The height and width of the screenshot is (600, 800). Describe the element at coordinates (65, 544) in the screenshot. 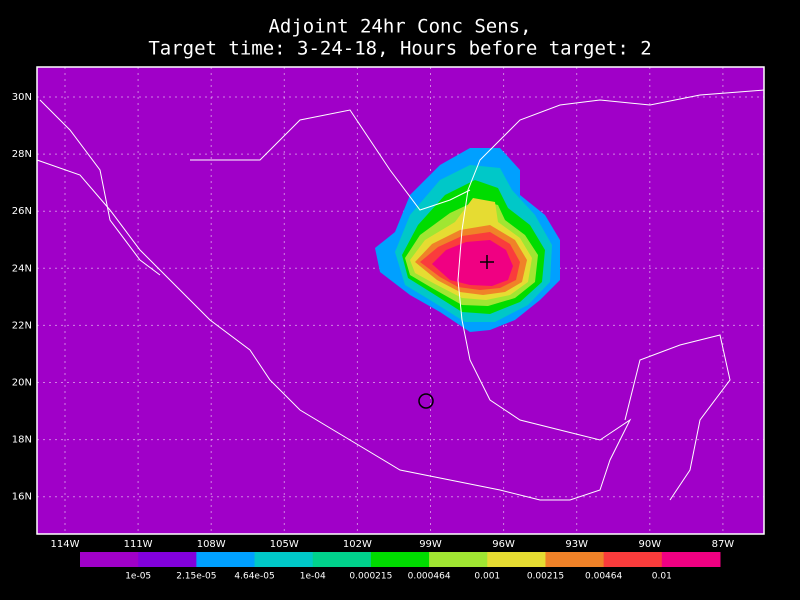

I see `lon-label: 114W` at that location.